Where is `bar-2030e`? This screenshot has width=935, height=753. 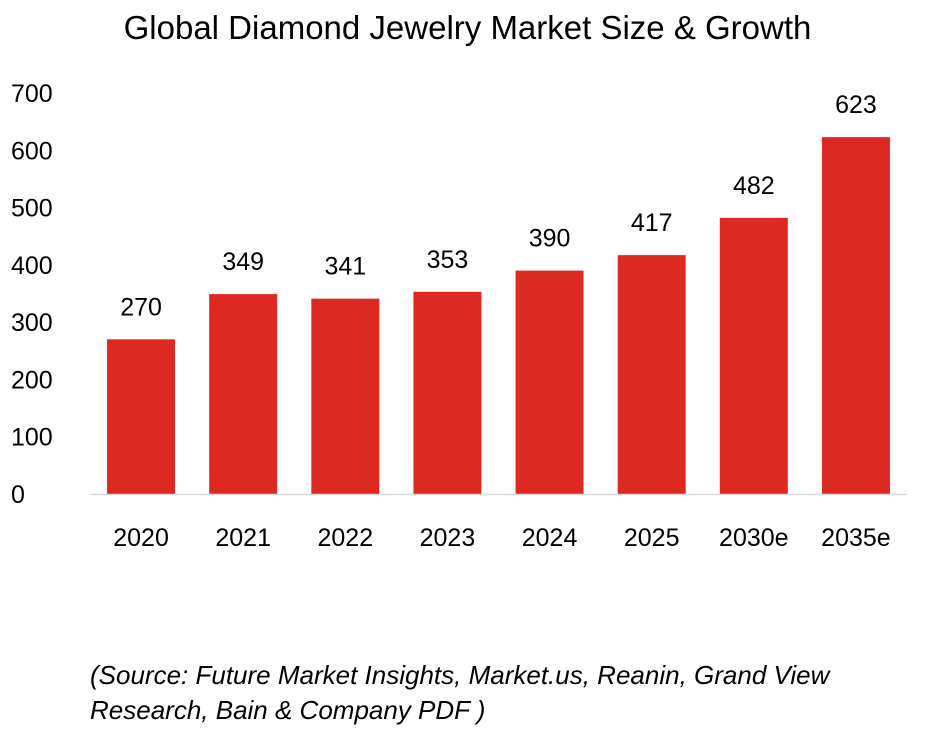 bar-2030e is located at coordinates (753, 355).